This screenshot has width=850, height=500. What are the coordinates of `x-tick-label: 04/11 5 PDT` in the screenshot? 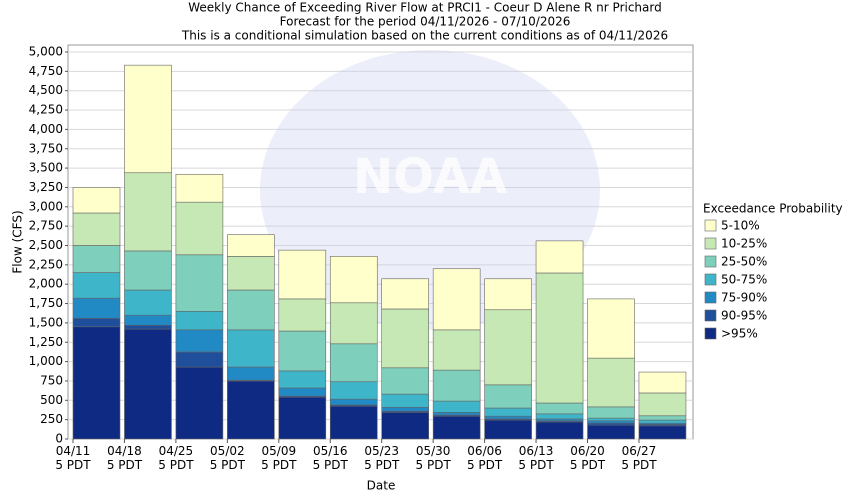 It's located at (73, 458).